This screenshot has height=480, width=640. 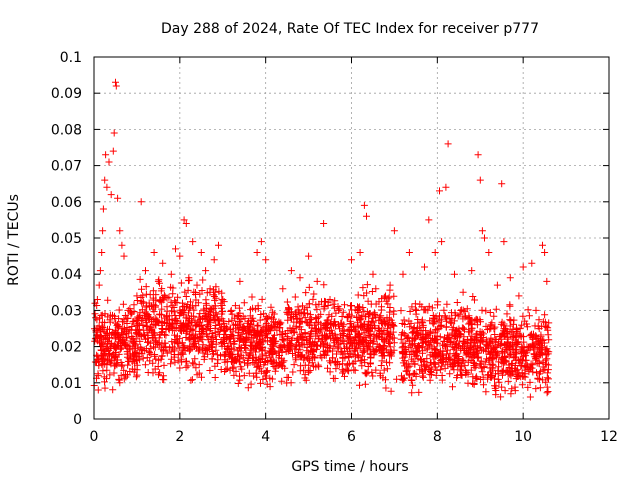 What do you see at coordinates (94, 437) in the screenshot?
I see `x-tick-label: 0` at bounding box center [94, 437].